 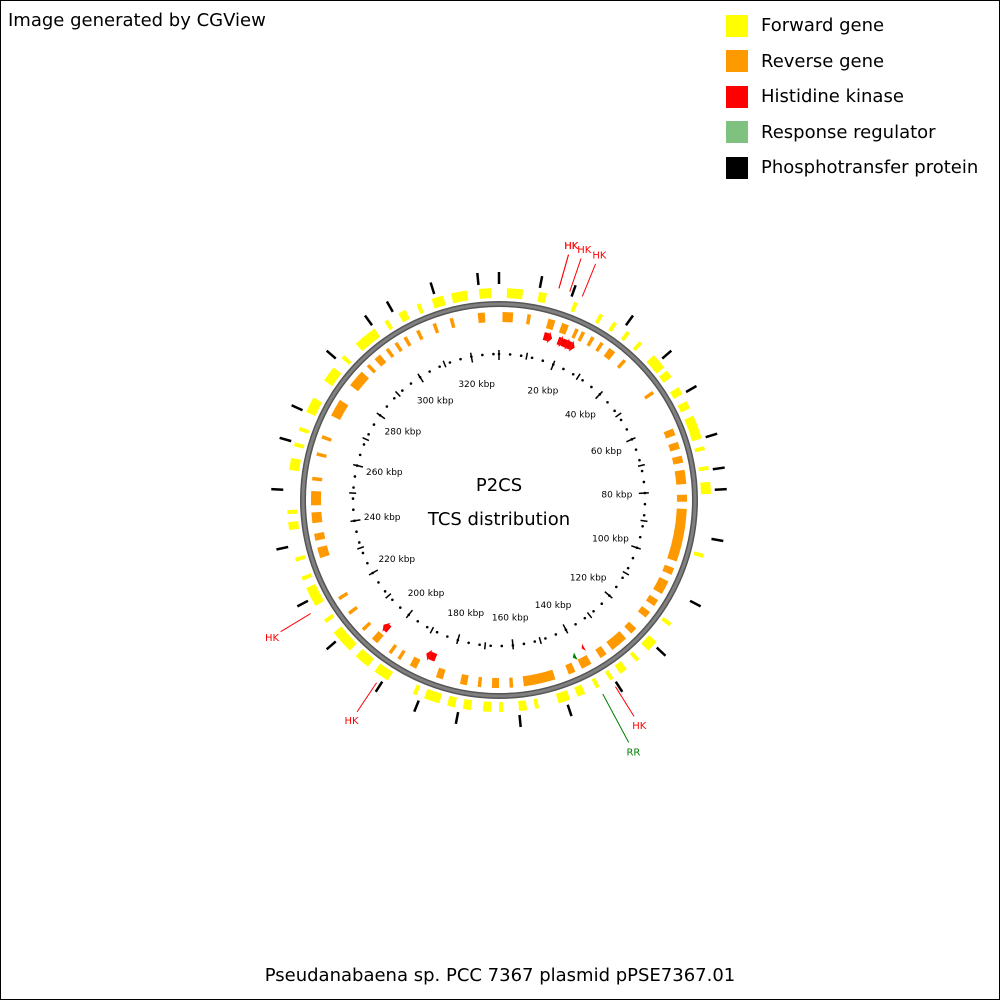 What do you see at coordinates (633, 752) in the screenshot?
I see `callout-label: RR` at bounding box center [633, 752].